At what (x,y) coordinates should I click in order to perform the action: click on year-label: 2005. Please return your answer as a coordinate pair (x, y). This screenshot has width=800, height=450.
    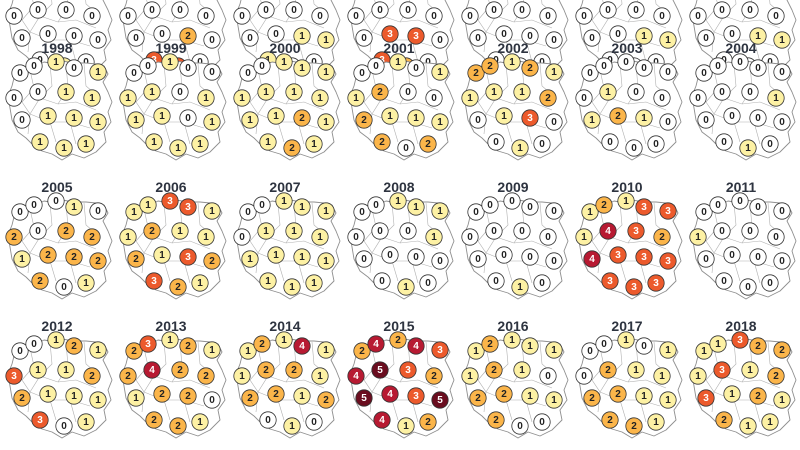
    Looking at the image, I should click on (57, 187).